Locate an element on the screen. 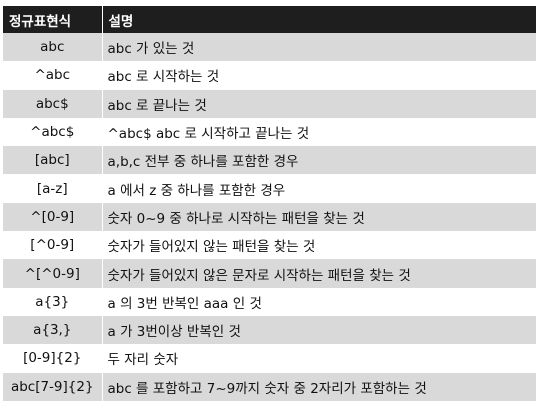 This screenshot has width=540, height=420. description-cell: abc 로 시작하는 것 is located at coordinates (319, 75).